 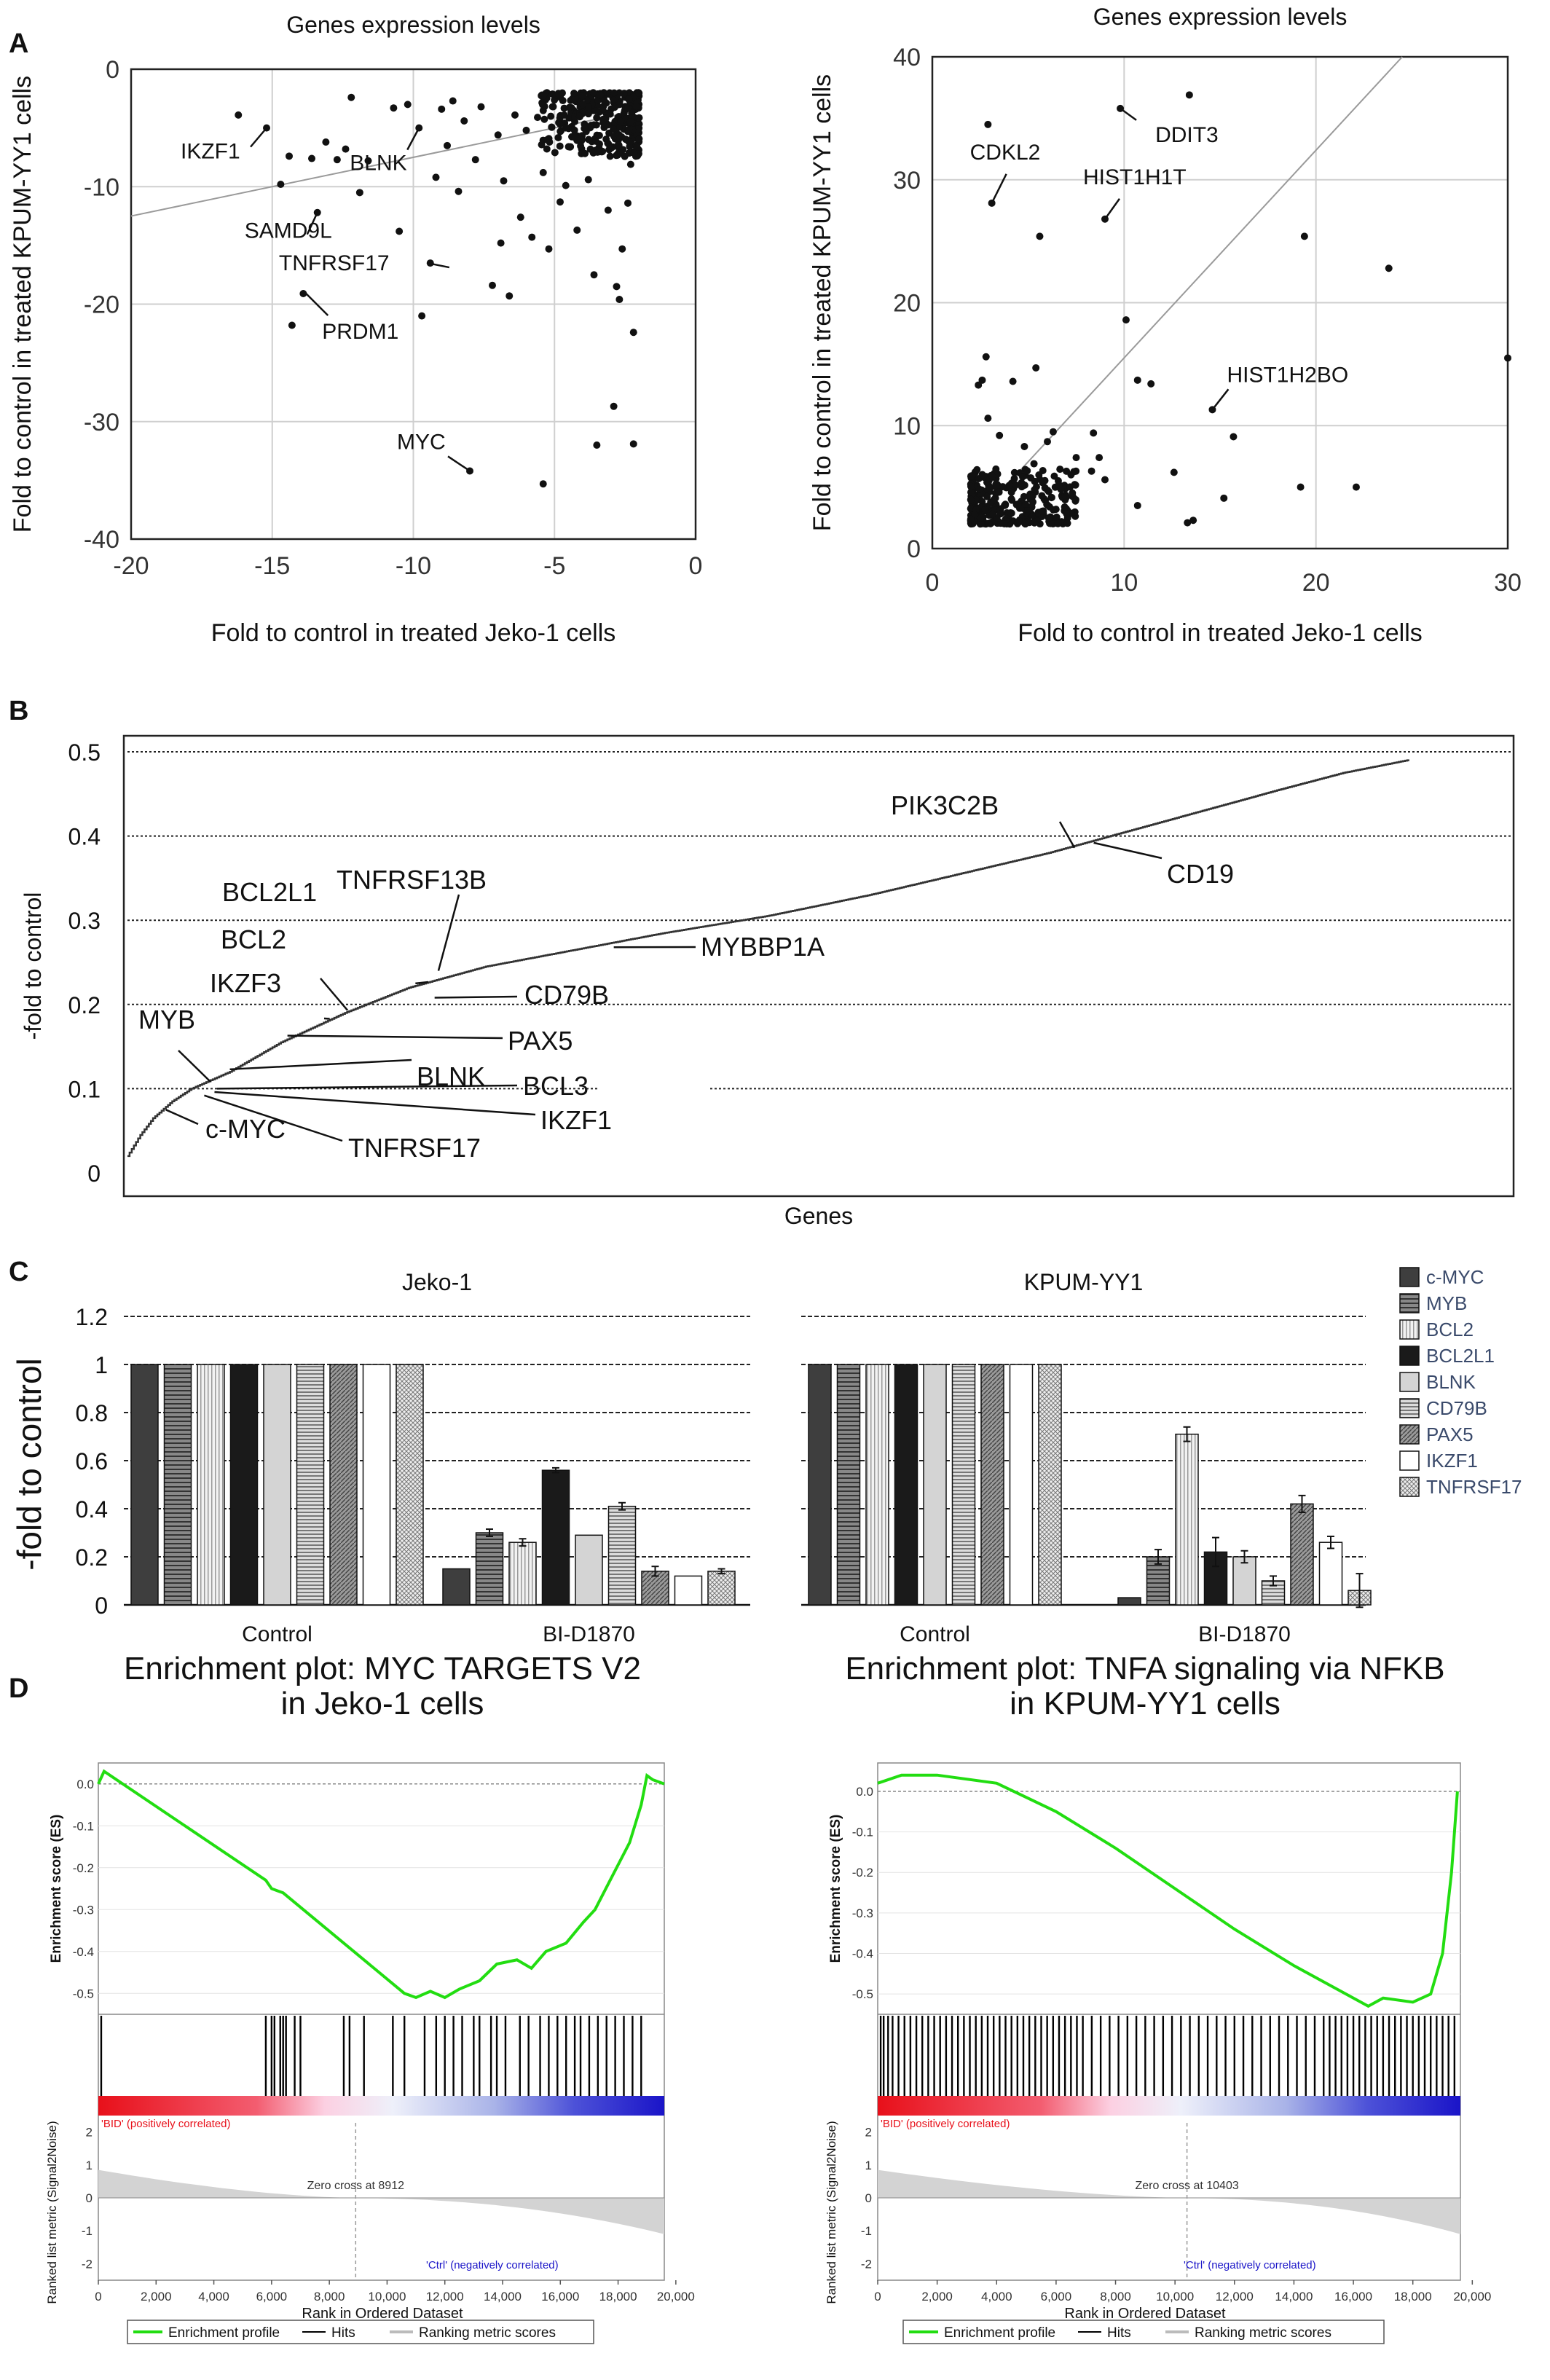 I want to click on zero-cross-label: Zero cross at 10403, so click(x=1186, y=2186).